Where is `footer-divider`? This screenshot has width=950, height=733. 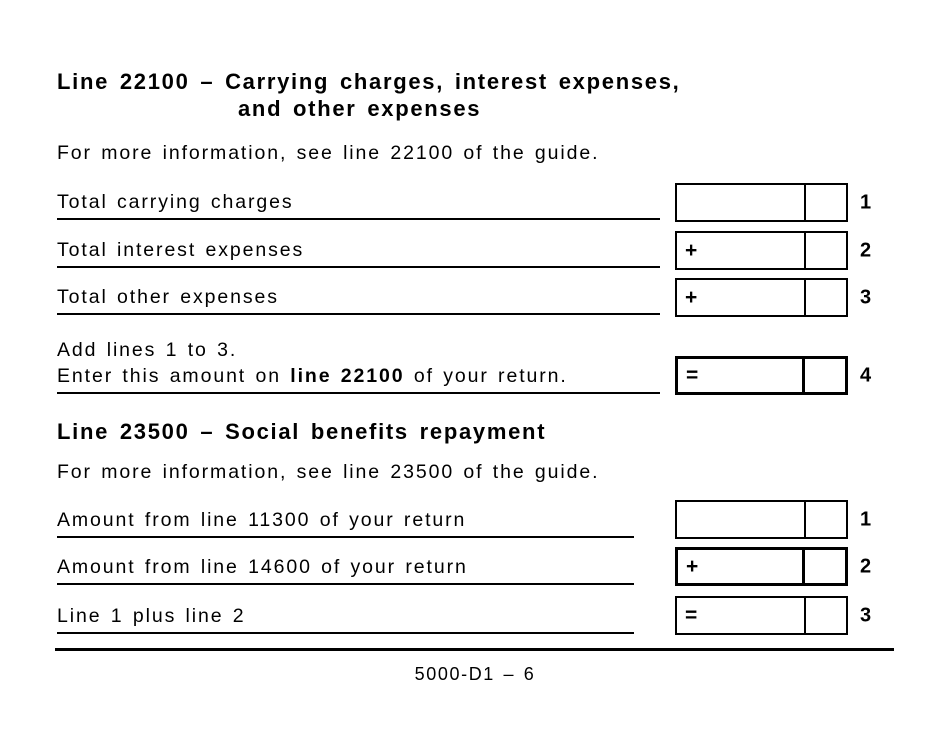
footer-divider is located at coordinates (474, 649).